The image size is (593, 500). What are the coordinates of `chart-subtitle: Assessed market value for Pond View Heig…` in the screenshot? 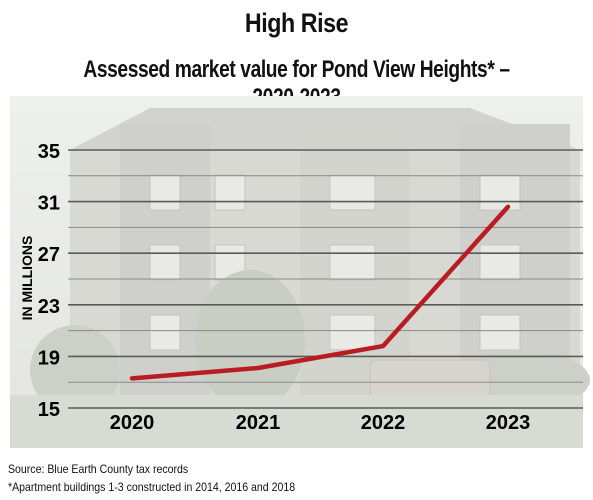 It's located at (296, 83).